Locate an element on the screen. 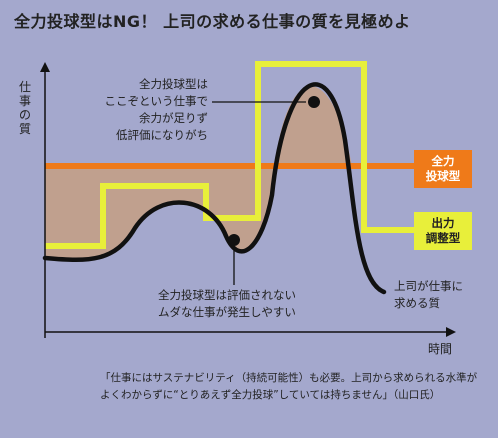  annotation-line: 全力投球型は is located at coordinates (173, 84).